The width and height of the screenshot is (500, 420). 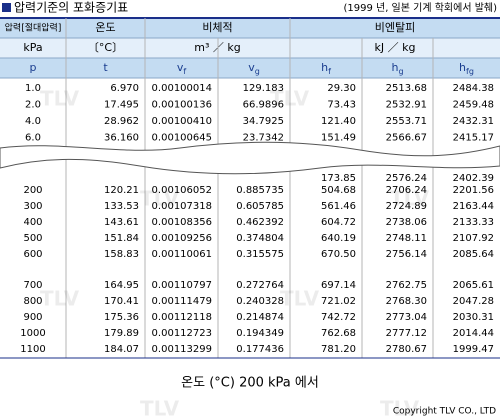 I want to click on cell: 0.00113299, so click(x=182, y=349).